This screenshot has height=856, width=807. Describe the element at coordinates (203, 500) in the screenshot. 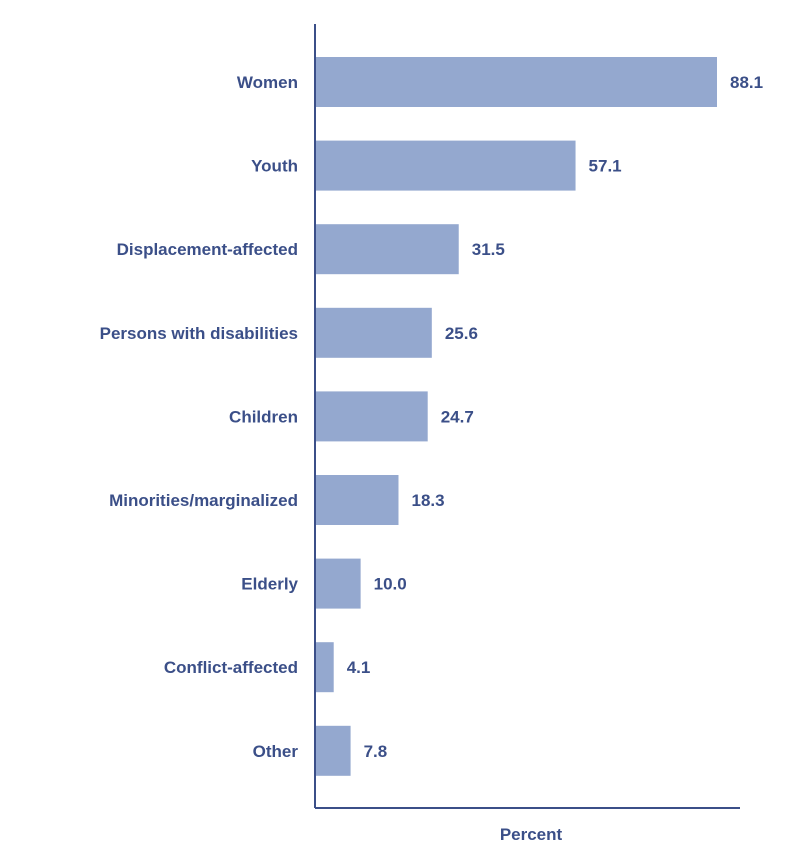

I see `category-label-minorities-marginalized: Minorities/marginalized` at that location.